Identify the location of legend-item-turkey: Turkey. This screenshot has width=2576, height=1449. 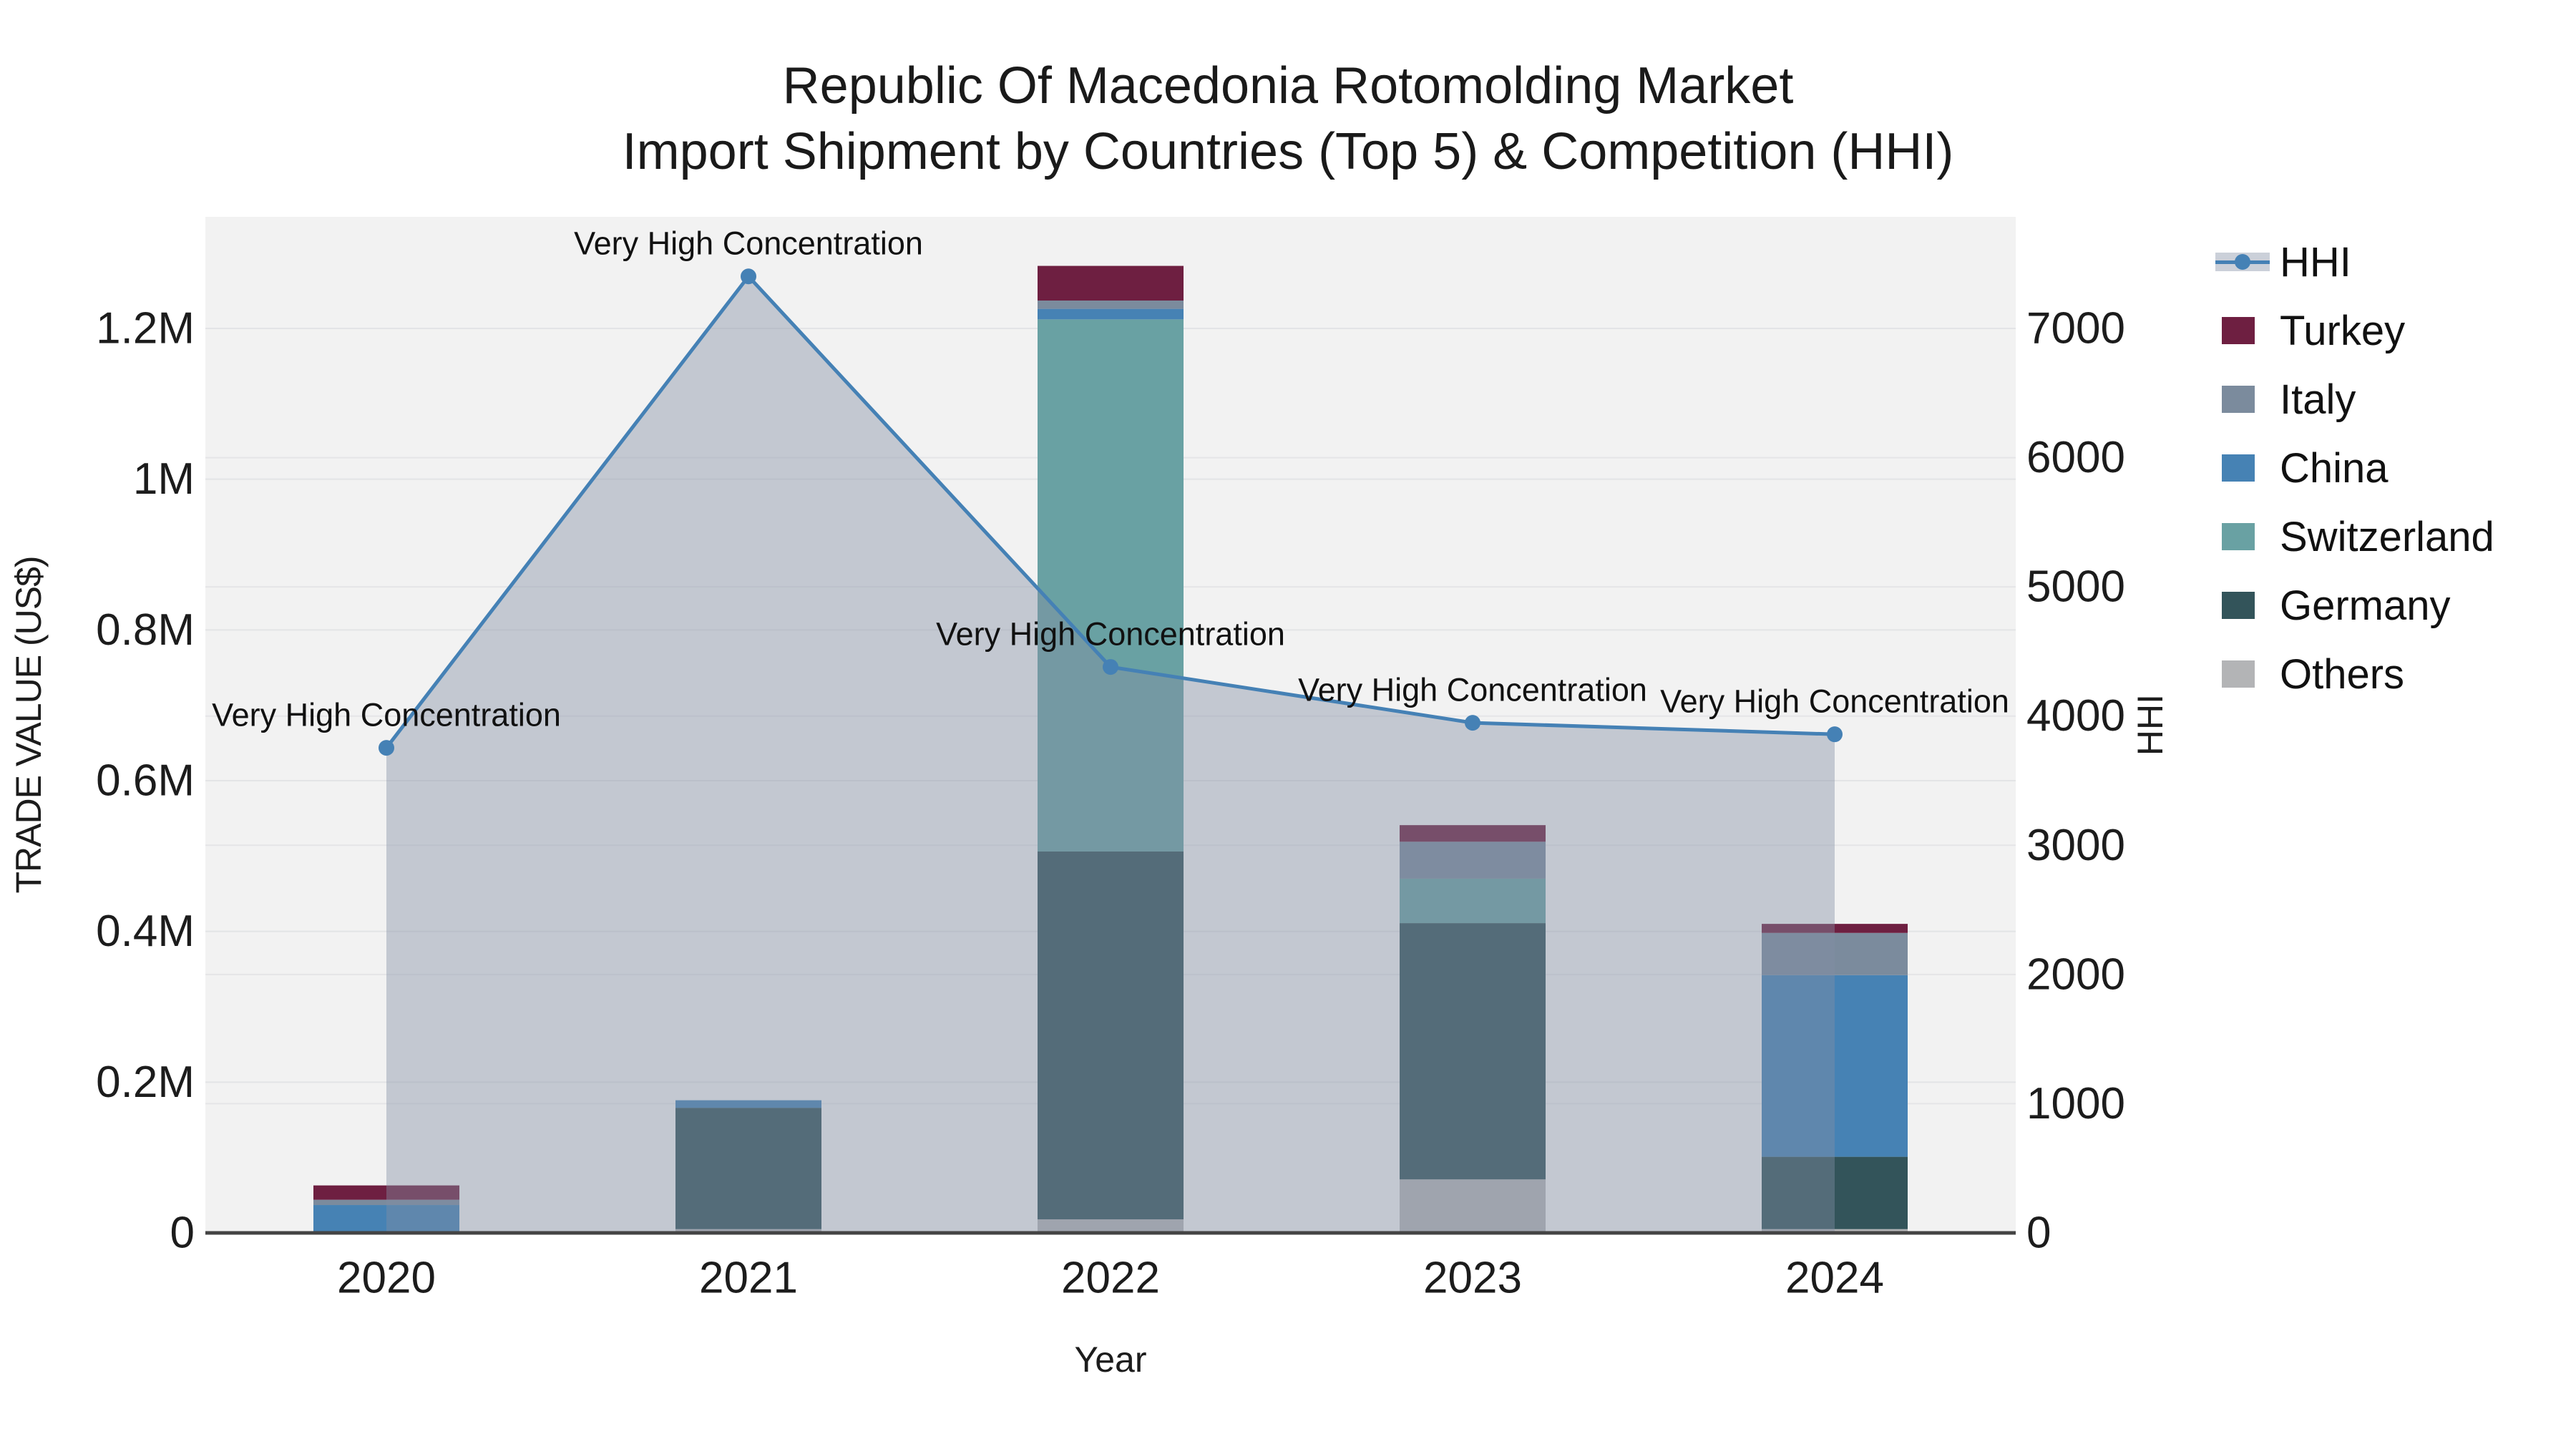
(2354, 330).